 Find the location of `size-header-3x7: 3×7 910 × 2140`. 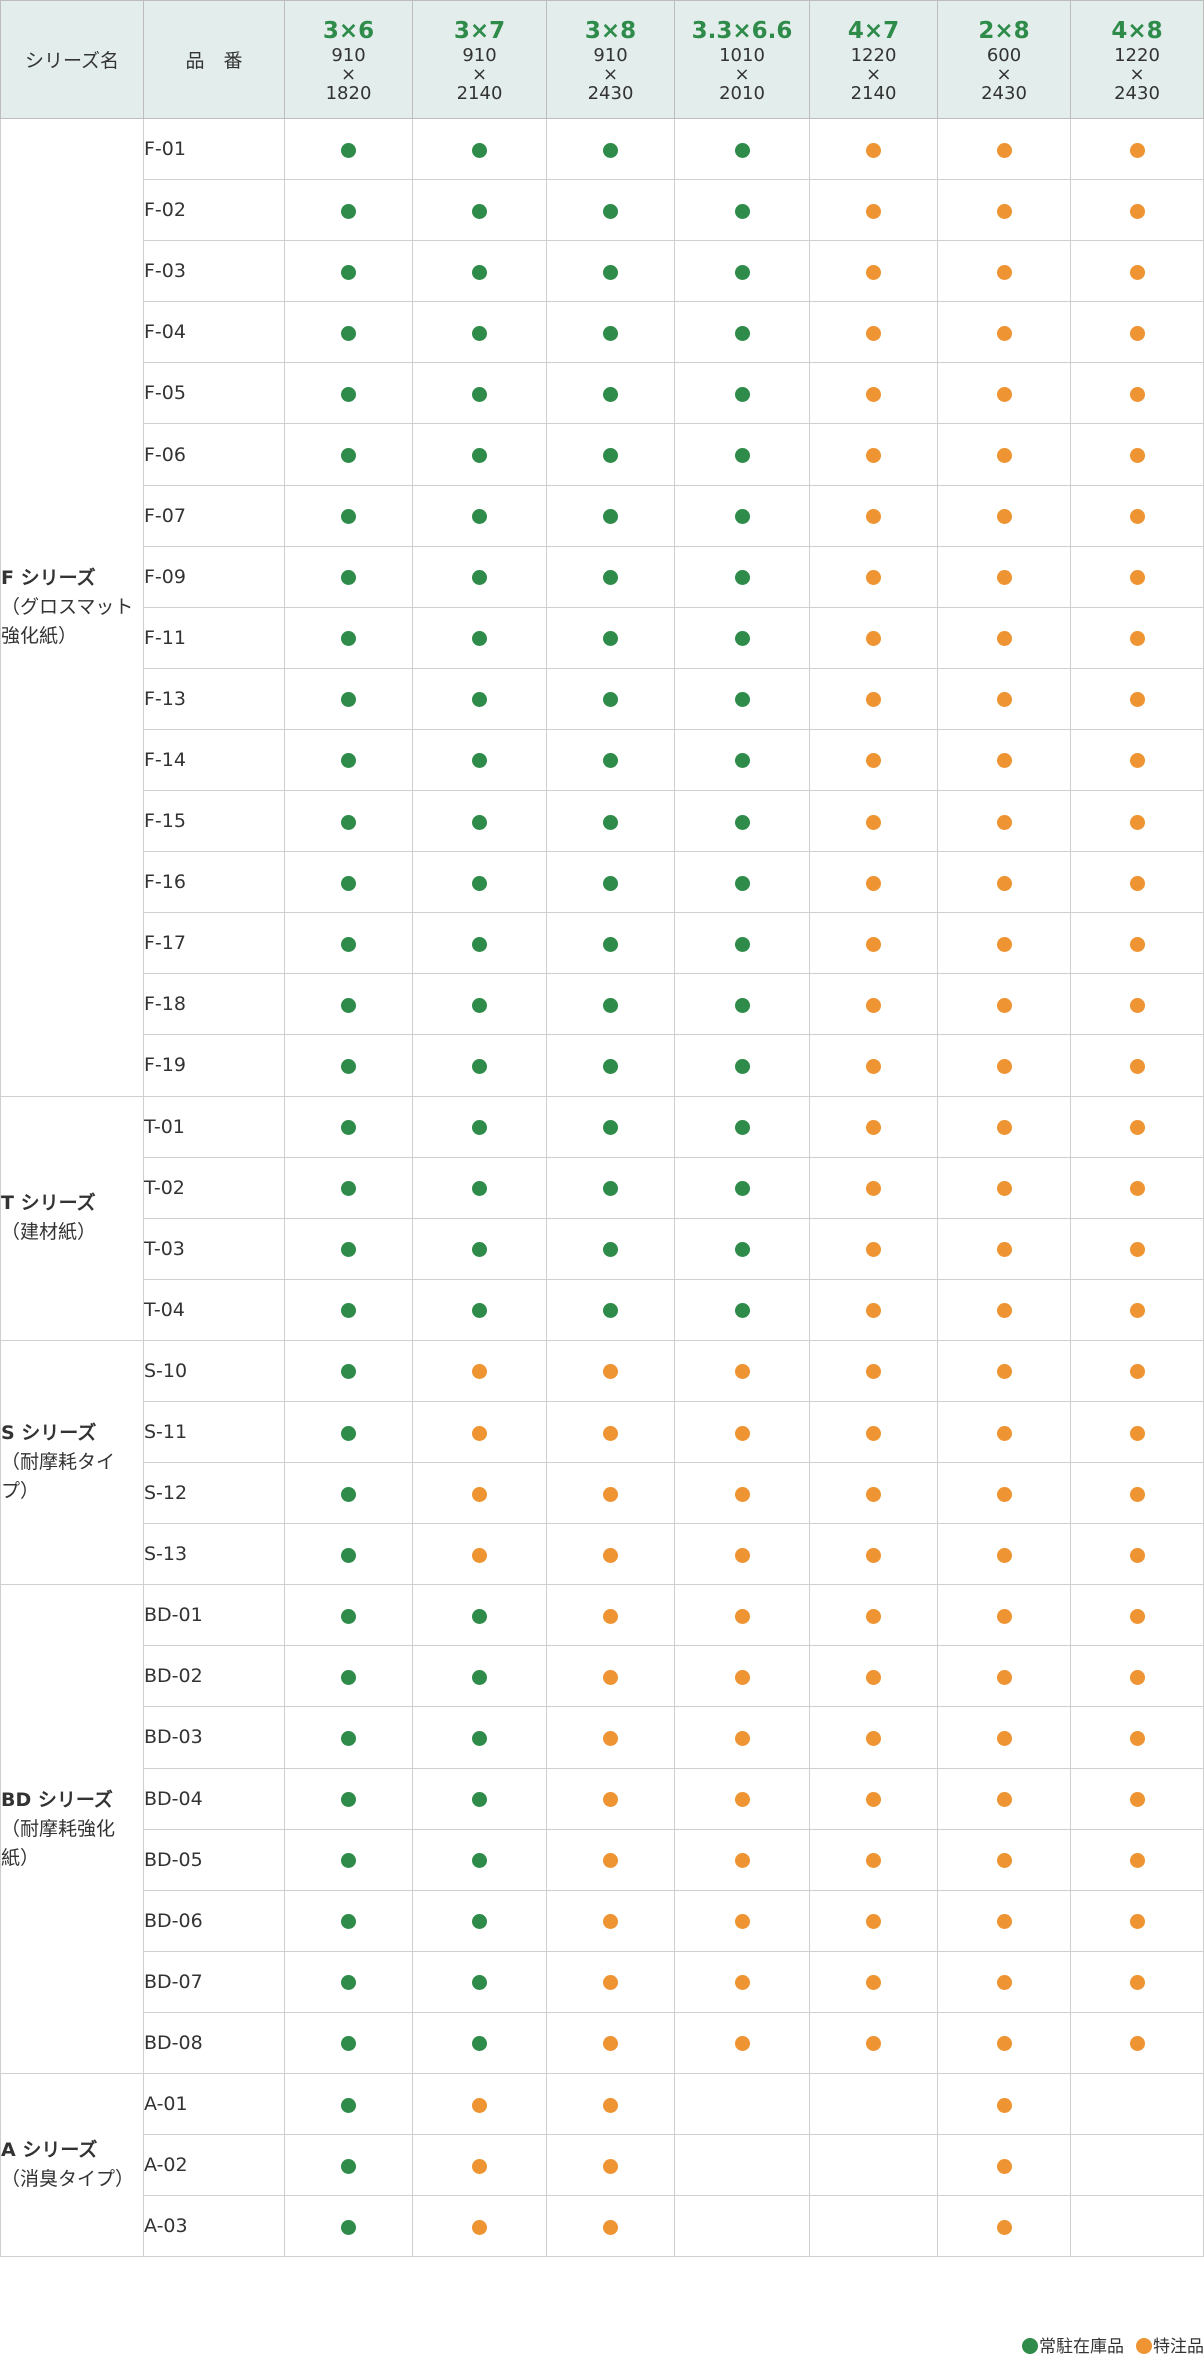

size-header-3x7: 3×7 910 × 2140 is located at coordinates (479, 59).